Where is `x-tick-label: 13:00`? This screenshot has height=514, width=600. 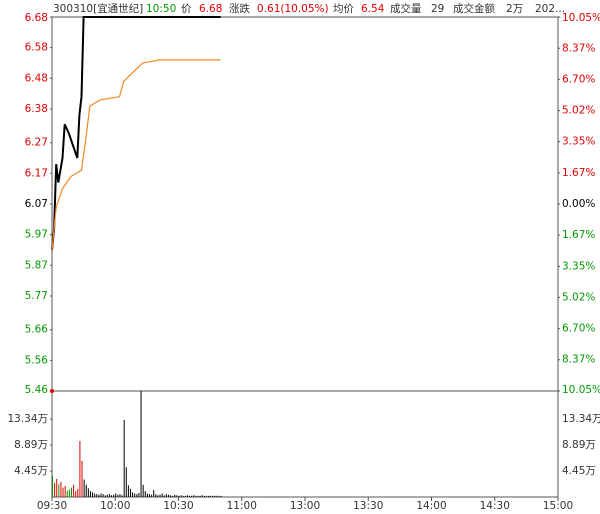
x-tick-label: 13:00 is located at coordinates (305, 506).